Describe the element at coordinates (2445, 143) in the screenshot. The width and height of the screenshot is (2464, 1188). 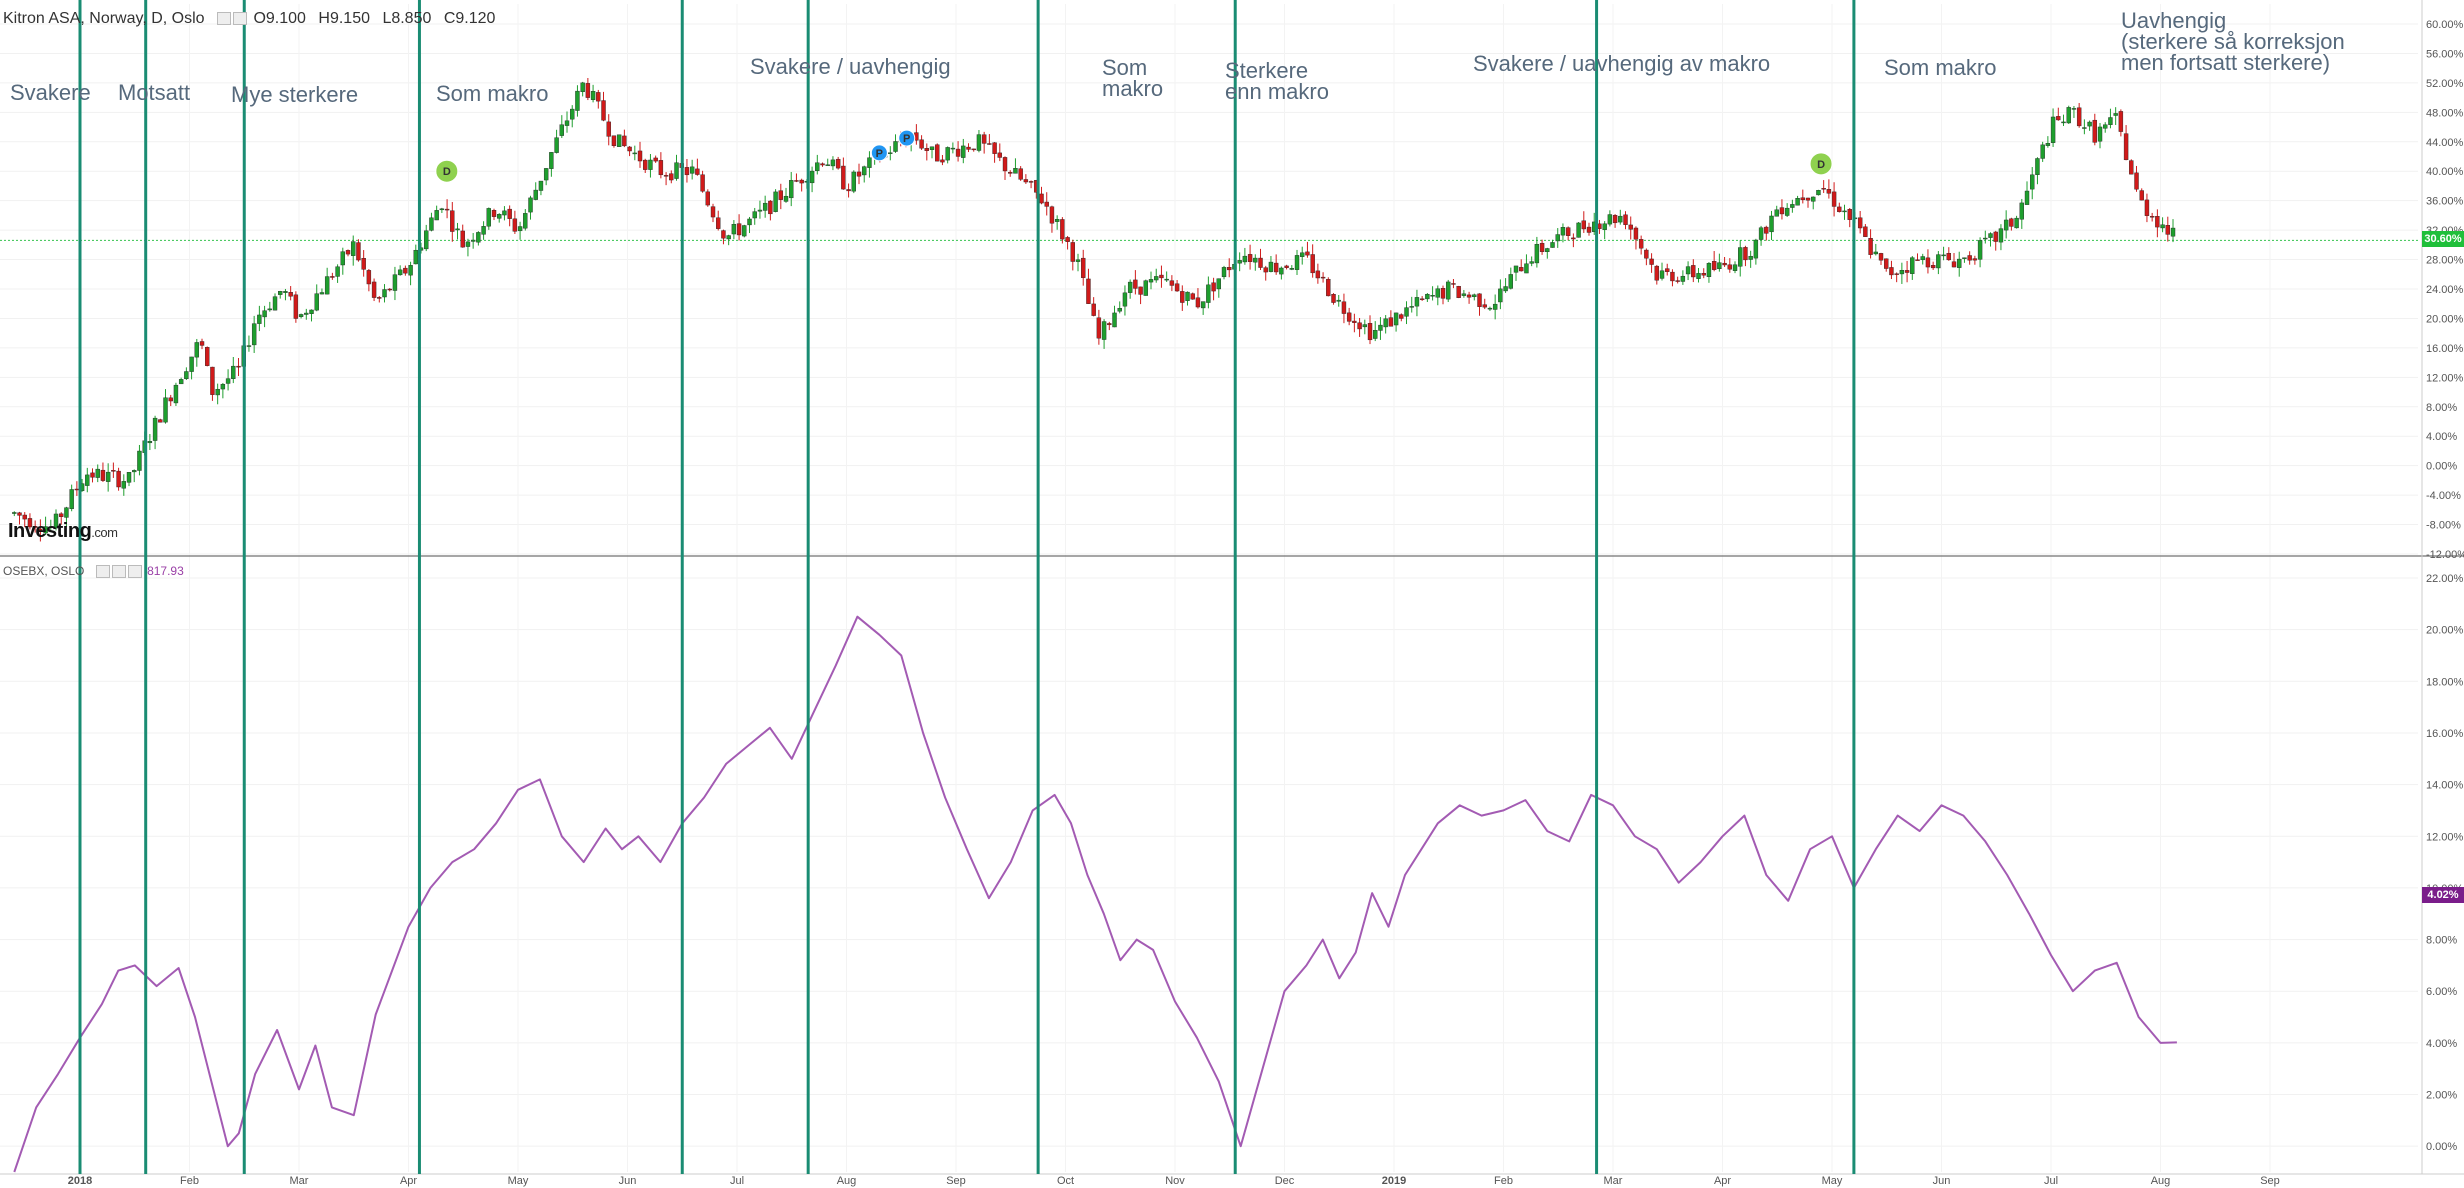
I see `upper-y-tick-label: 44.00%` at that location.